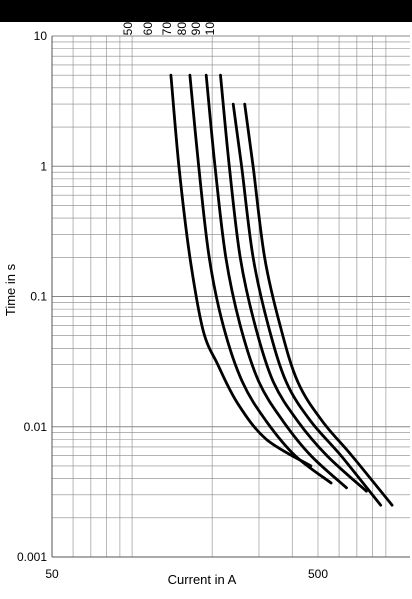 This screenshot has width=412, height=599. Describe the element at coordinates (128, 29) in the screenshot. I see `curve-label: 50` at that location.